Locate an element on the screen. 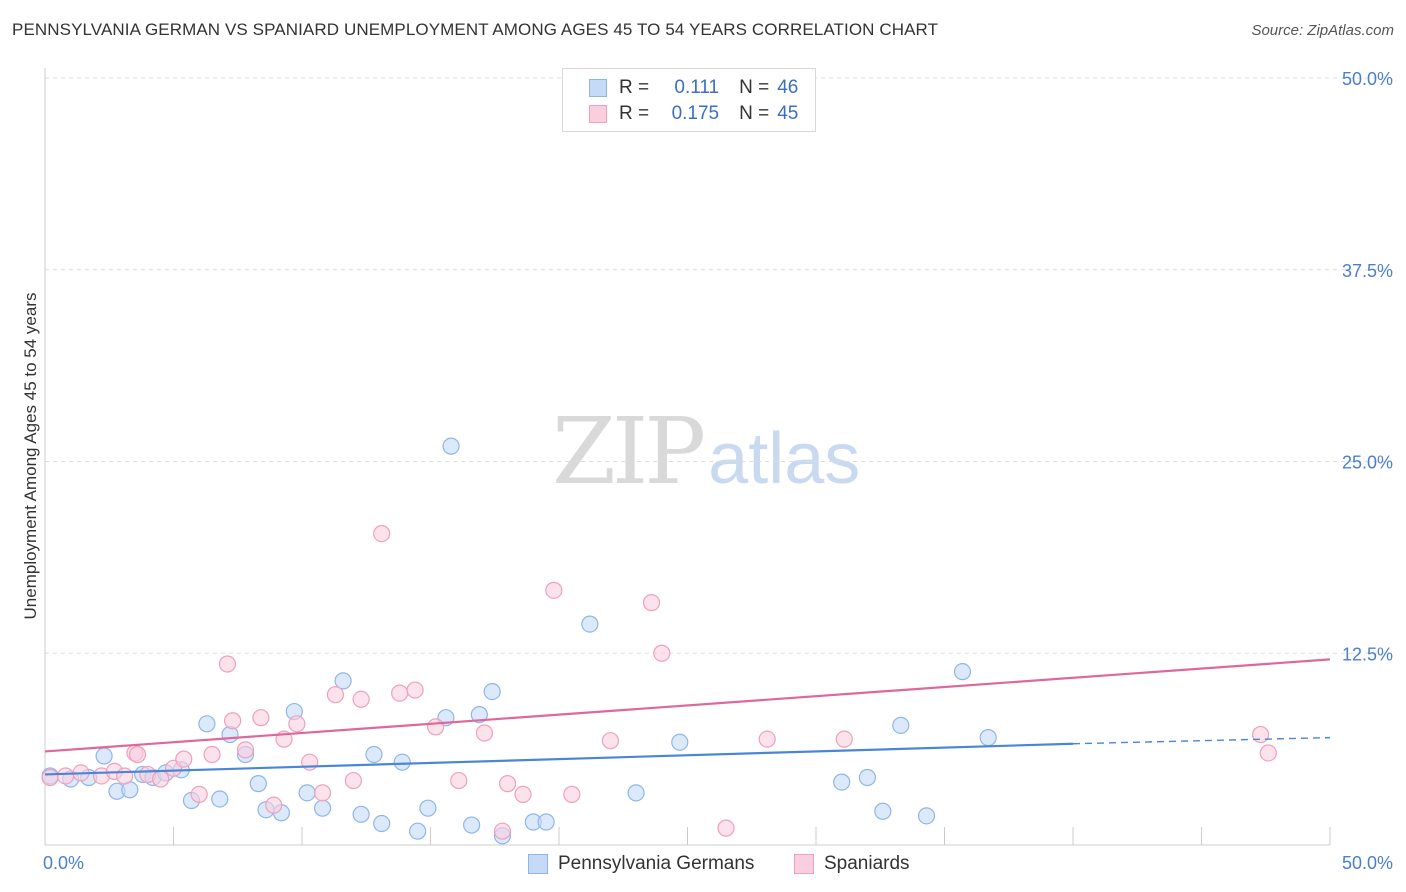  y-tick-label: 25.0% is located at coordinates (1367, 463).